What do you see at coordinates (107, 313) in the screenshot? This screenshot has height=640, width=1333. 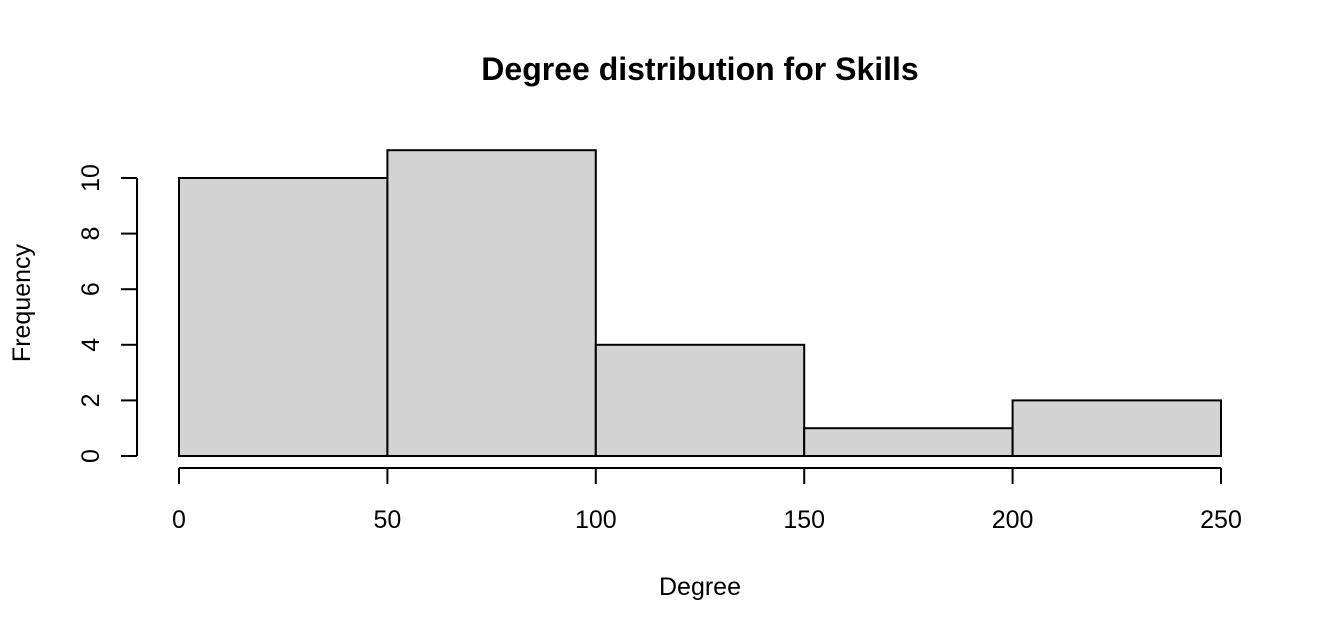 I see `y-axis: 0 2 4 6 8 10` at bounding box center [107, 313].